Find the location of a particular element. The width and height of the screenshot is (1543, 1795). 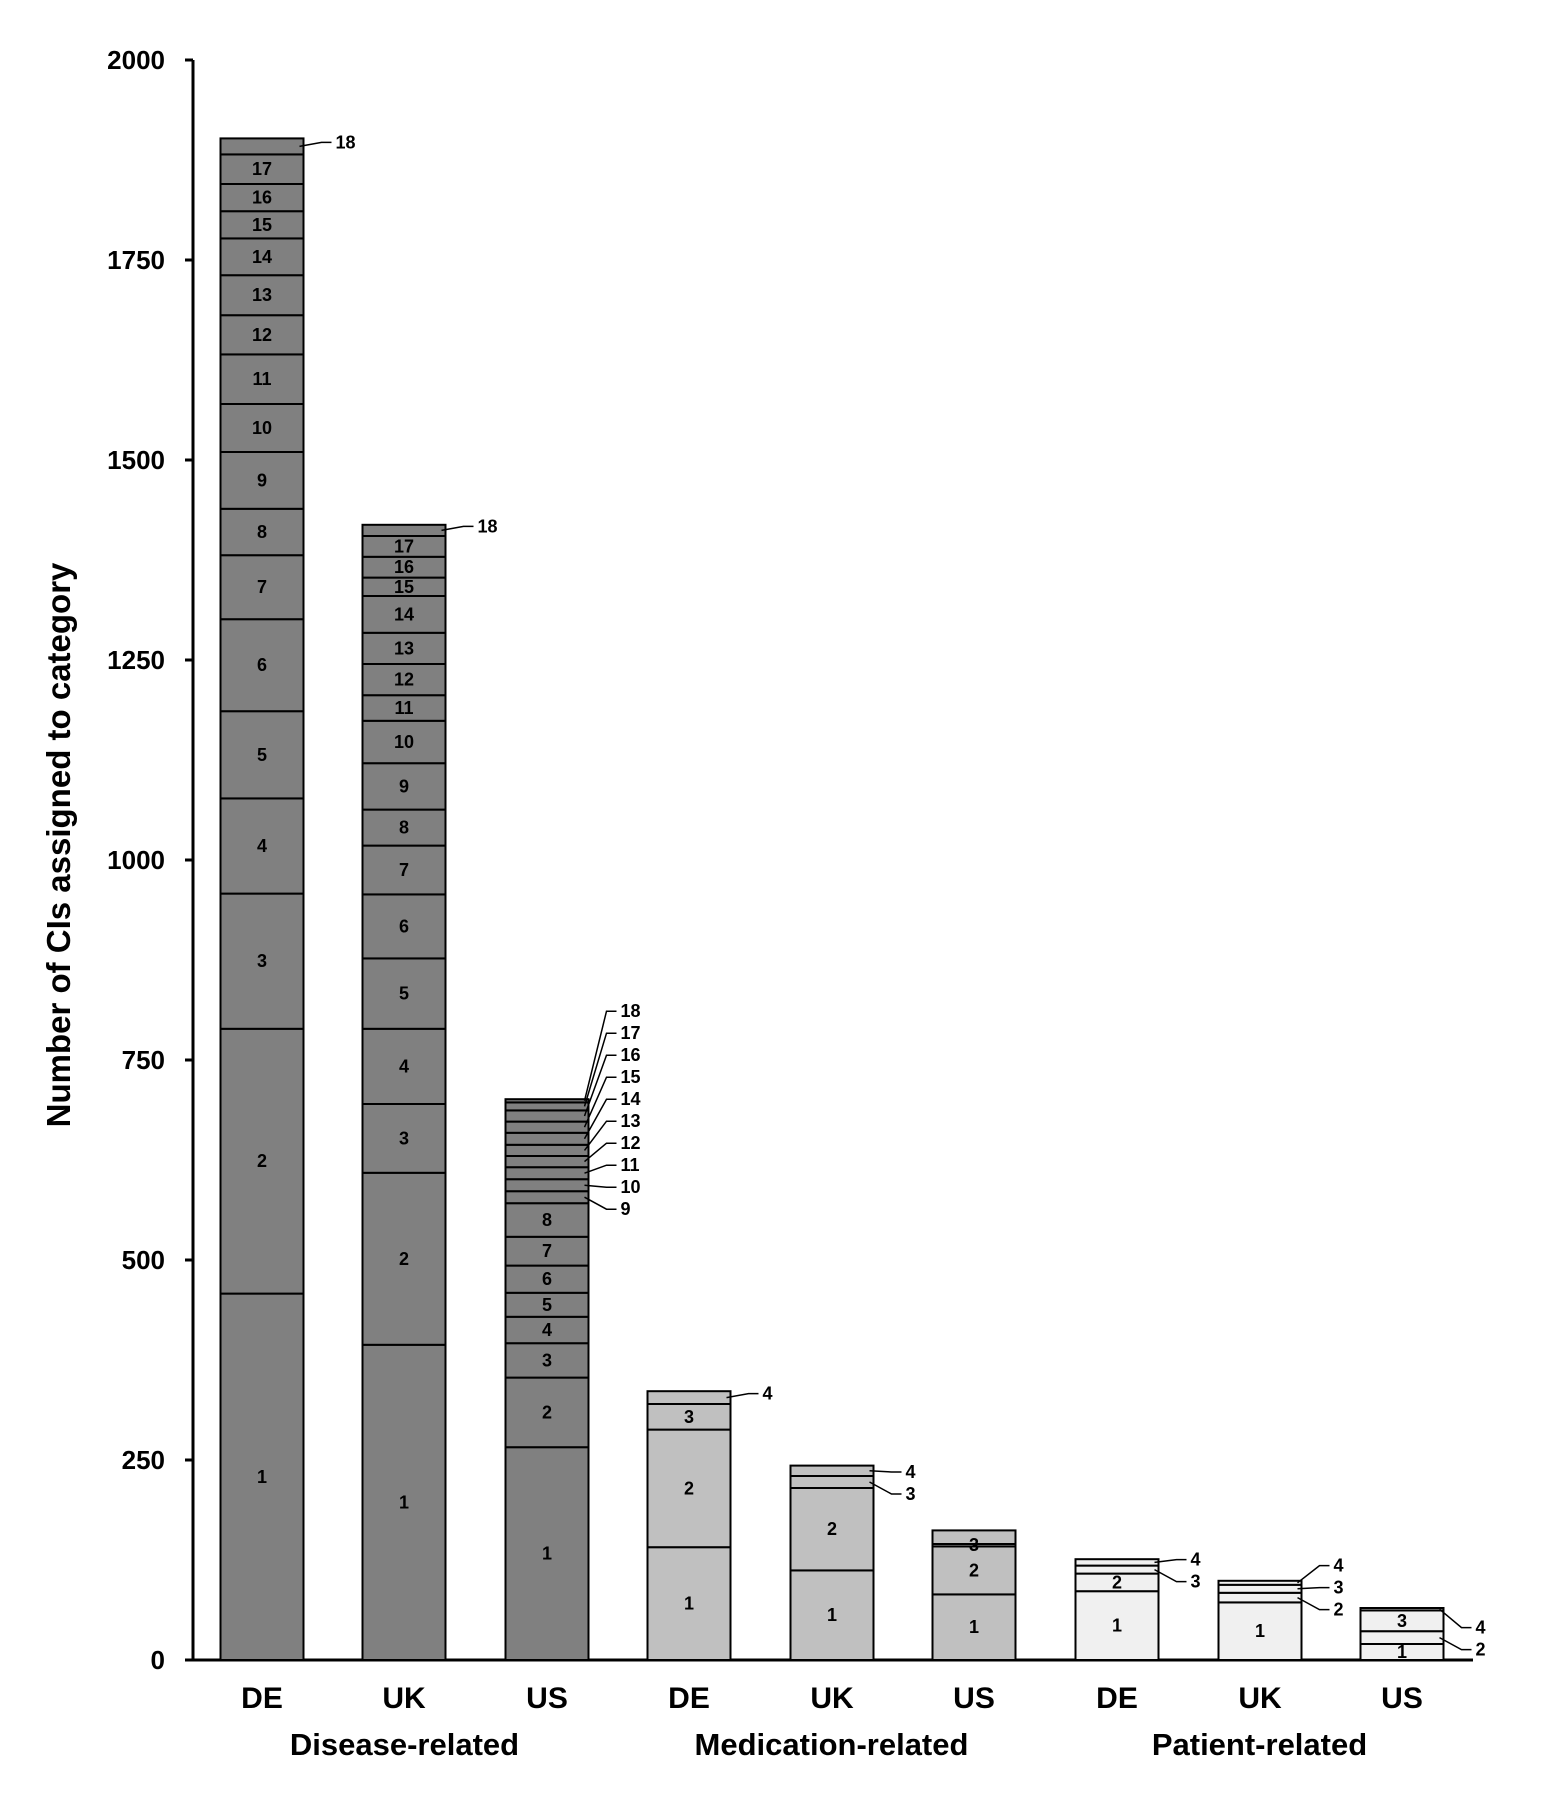

callout-label: 15 is located at coordinates (631, 1077).